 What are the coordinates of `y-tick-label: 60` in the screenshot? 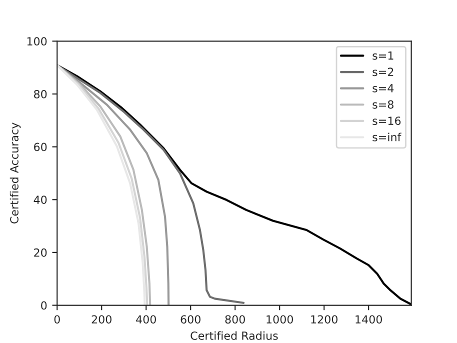 It's located at (40, 147).